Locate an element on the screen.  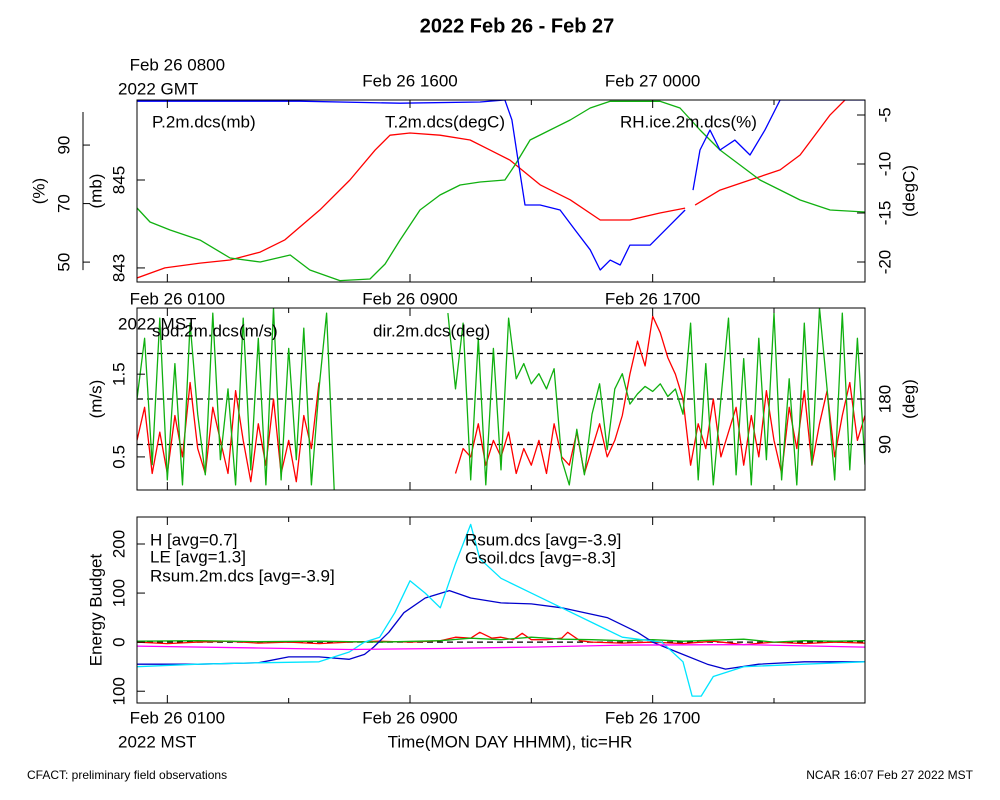
x-axis-title: Time(MON DAY HHMM), tic=HR is located at coordinates (510, 741).